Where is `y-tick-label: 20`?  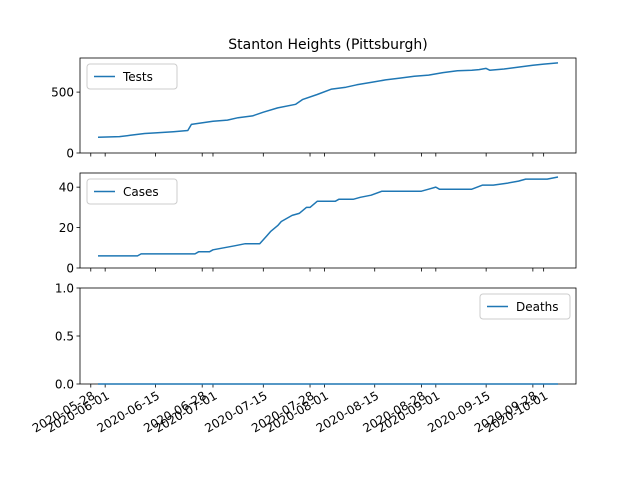 y-tick-label: 20 is located at coordinates (66, 228).